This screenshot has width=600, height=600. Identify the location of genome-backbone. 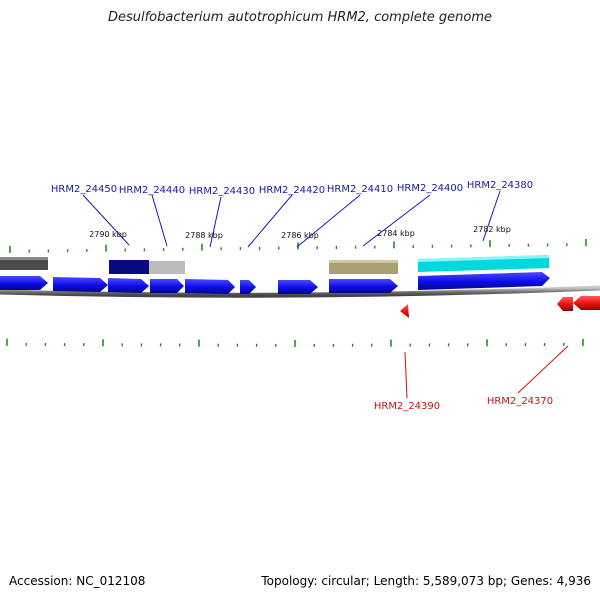
(300, 291).